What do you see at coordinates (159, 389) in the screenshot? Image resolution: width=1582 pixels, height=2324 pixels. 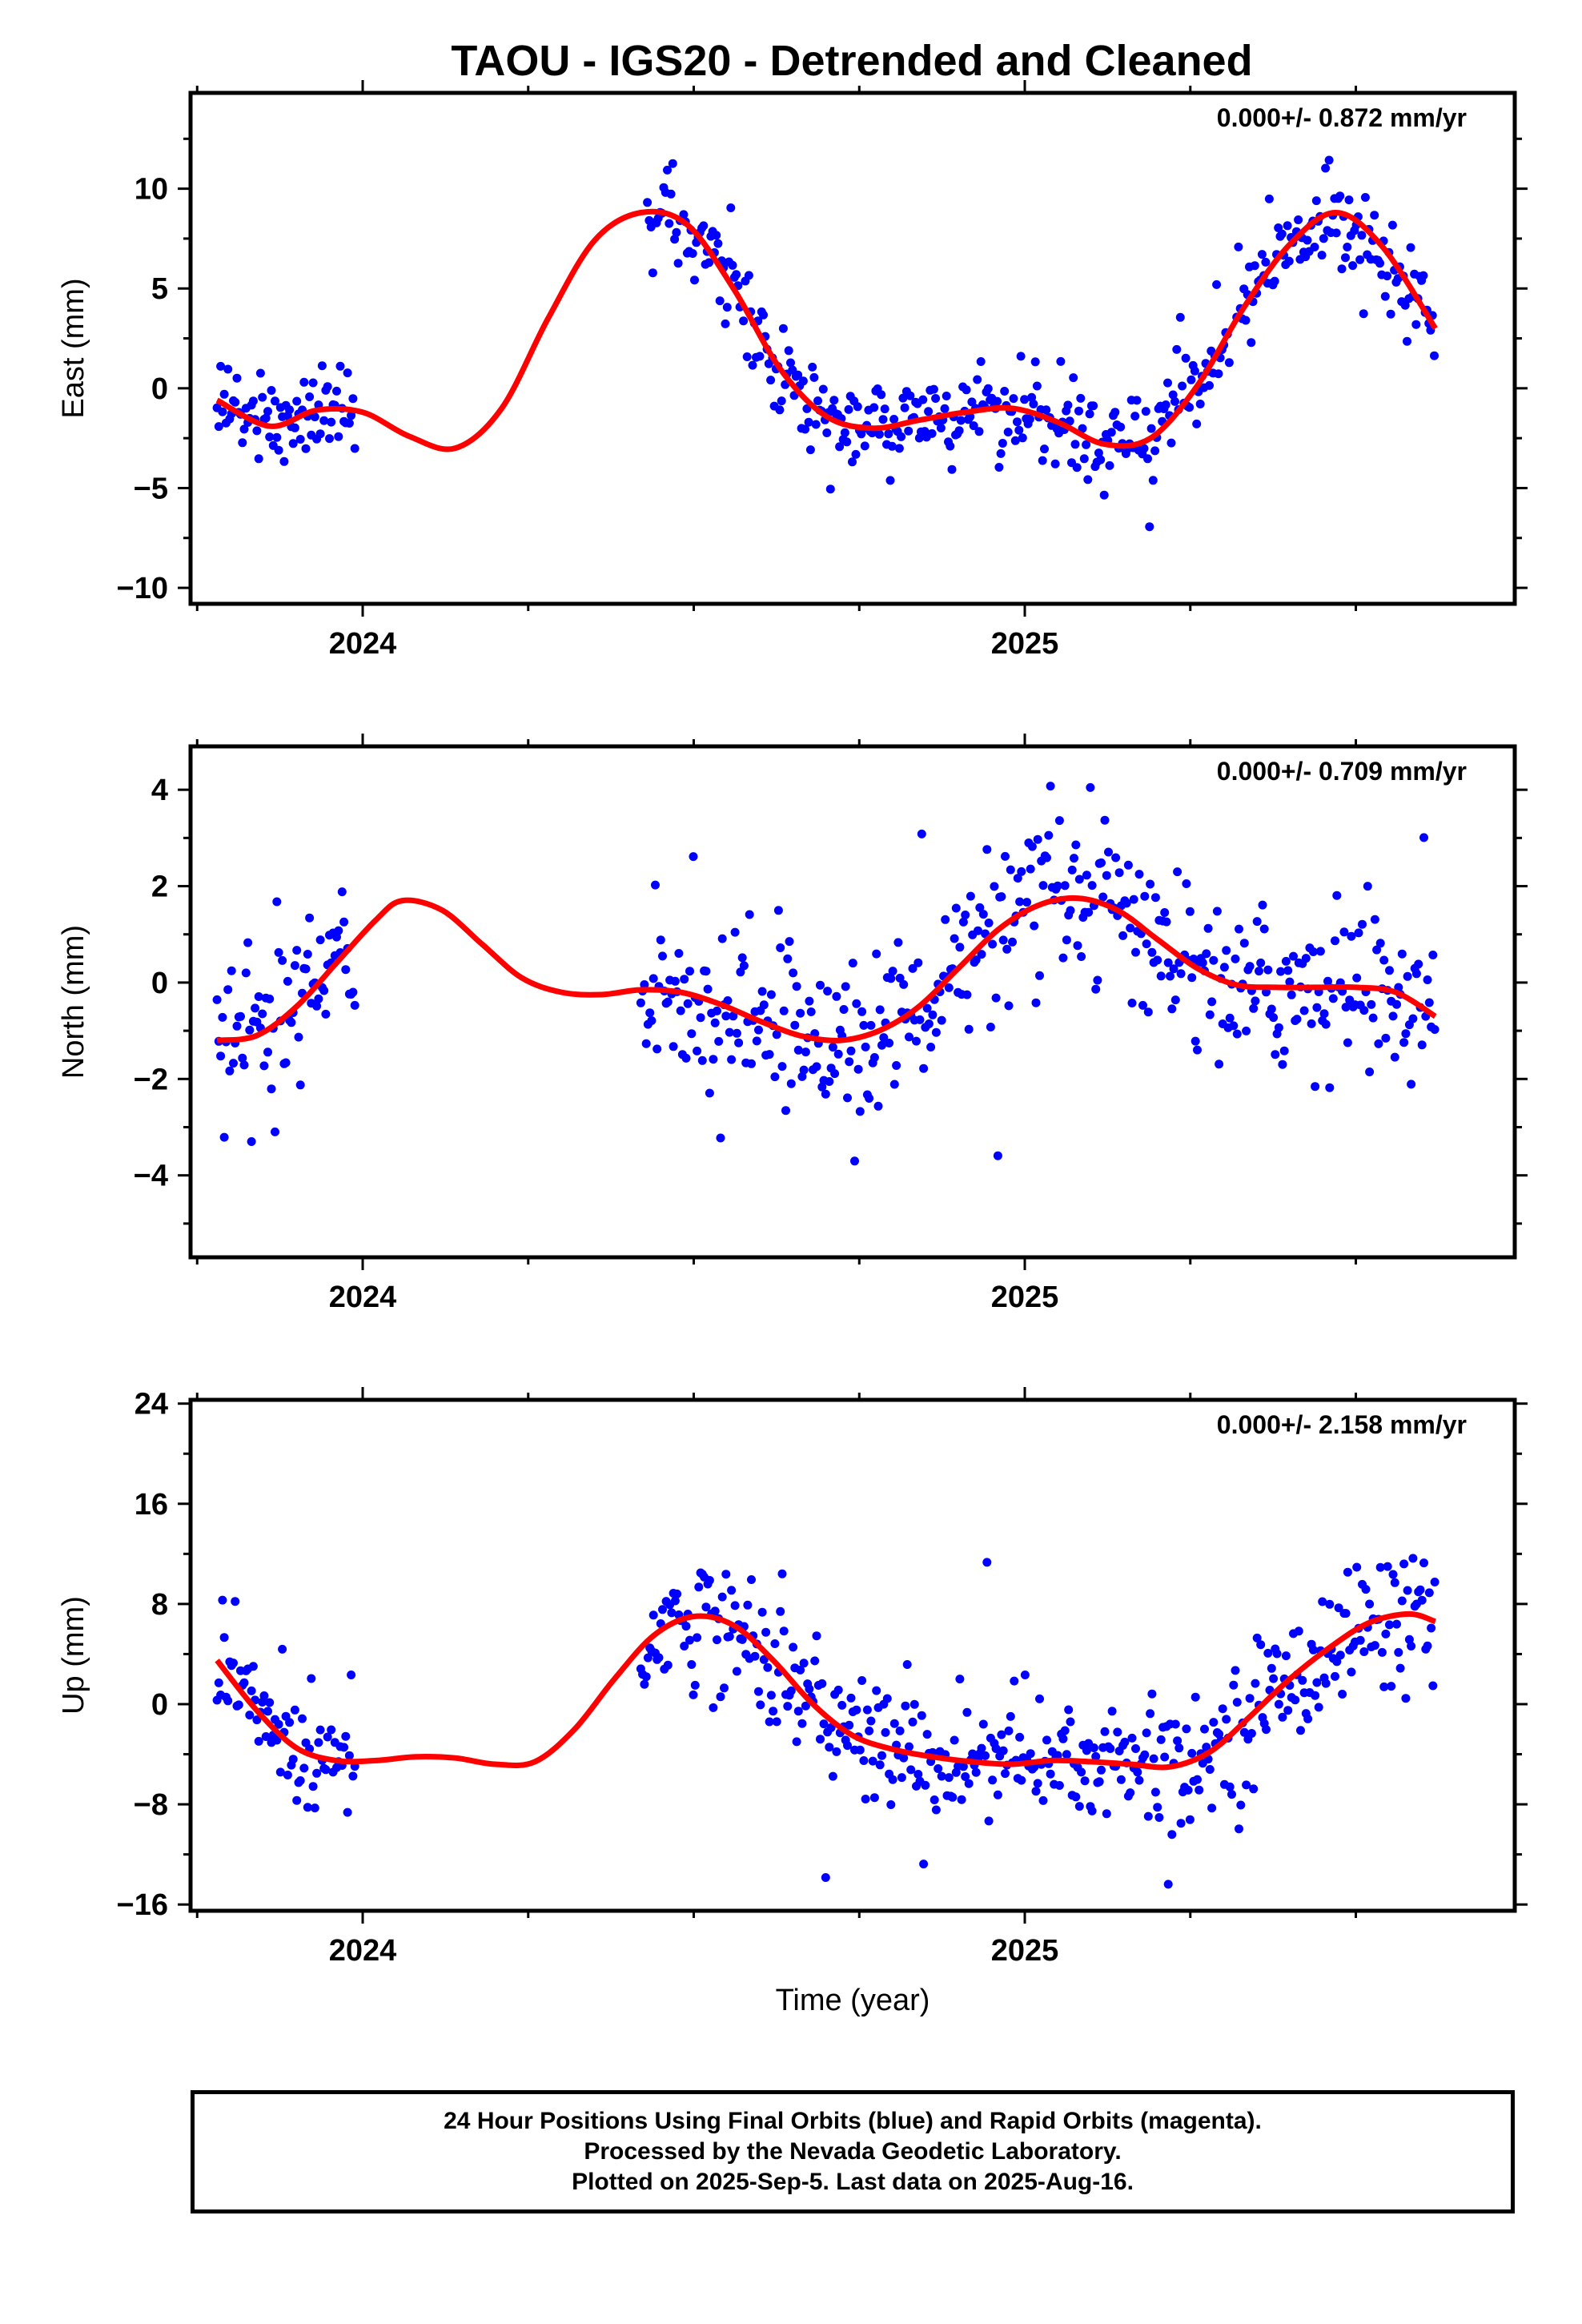 I see `y-tick-label: 0` at bounding box center [159, 389].